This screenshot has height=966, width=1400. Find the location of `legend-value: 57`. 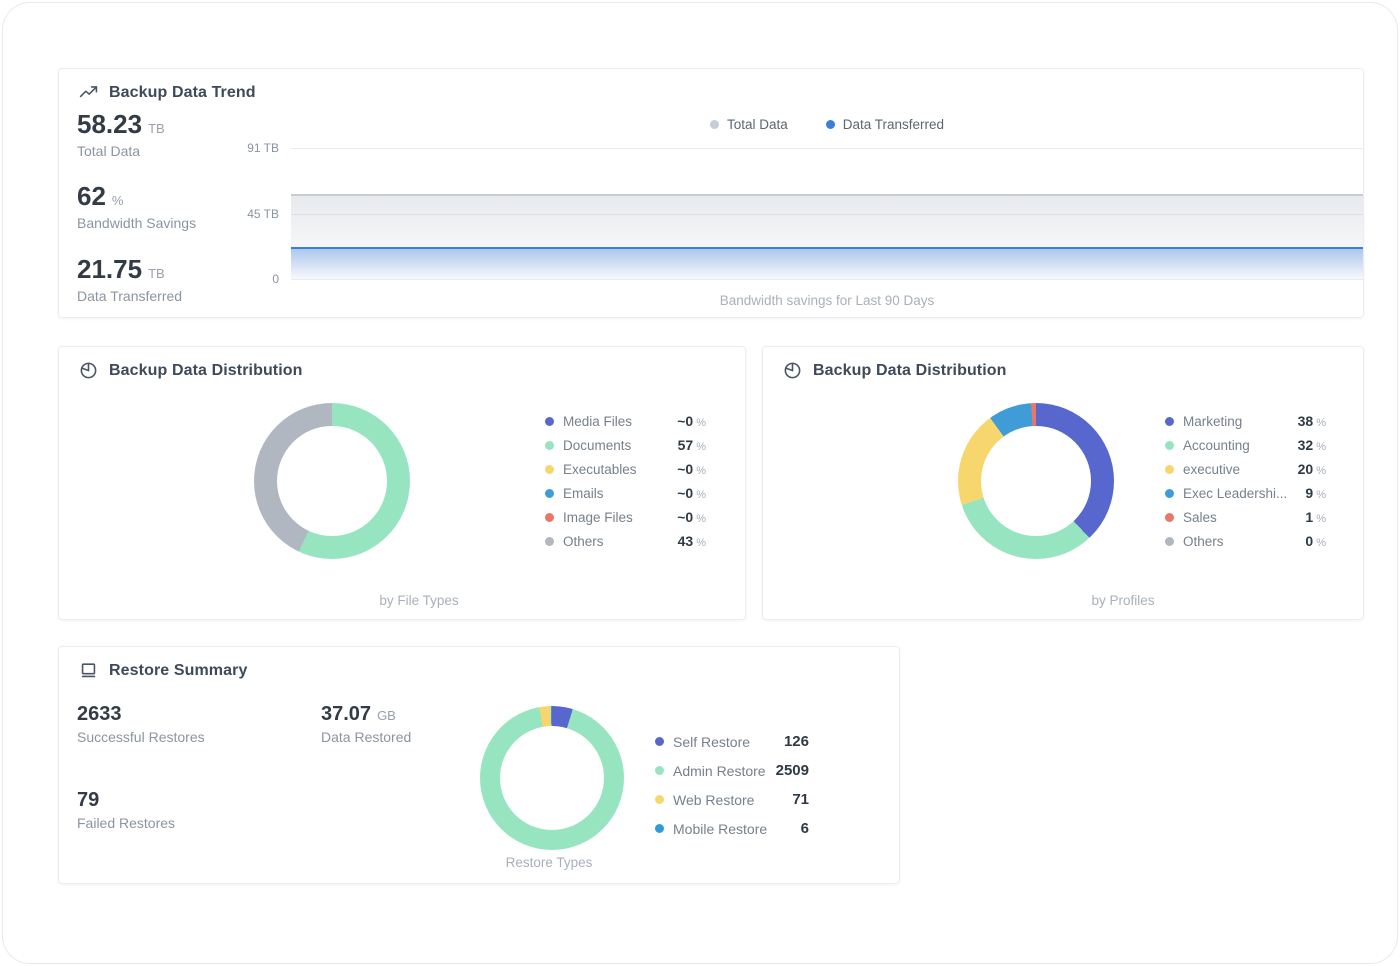

legend-value: 57 is located at coordinates (685, 445).